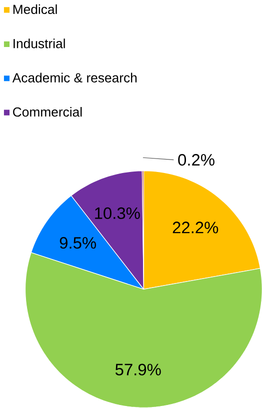  What do you see at coordinates (39, 43) in the screenshot?
I see `legend-label: Industrial` at bounding box center [39, 43].